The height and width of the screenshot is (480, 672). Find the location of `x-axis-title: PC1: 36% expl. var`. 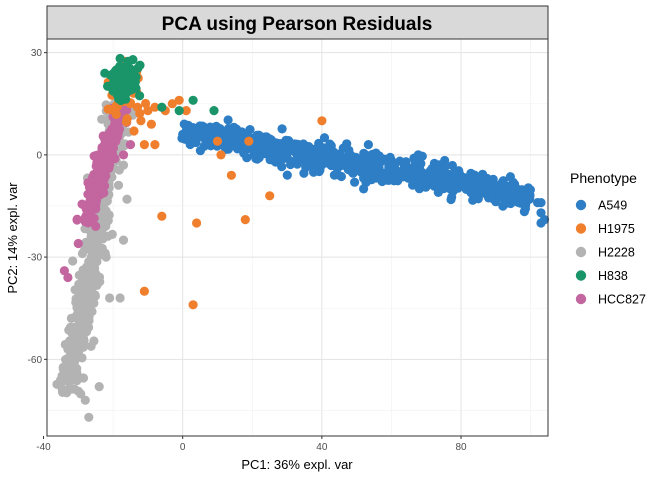

x-axis-title: PC1: 36% expl. var is located at coordinates (297, 464).